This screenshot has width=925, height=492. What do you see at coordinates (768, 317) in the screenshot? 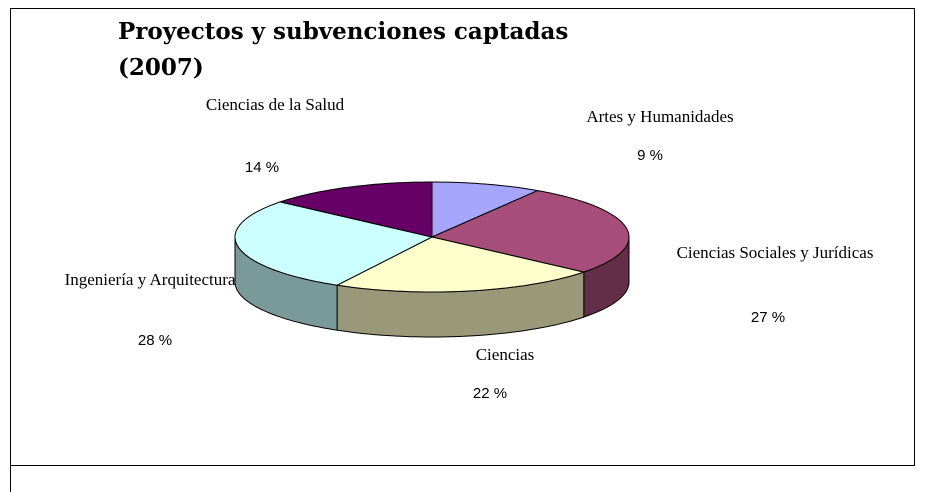
I see `value-label: 27 %` at bounding box center [768, 317].